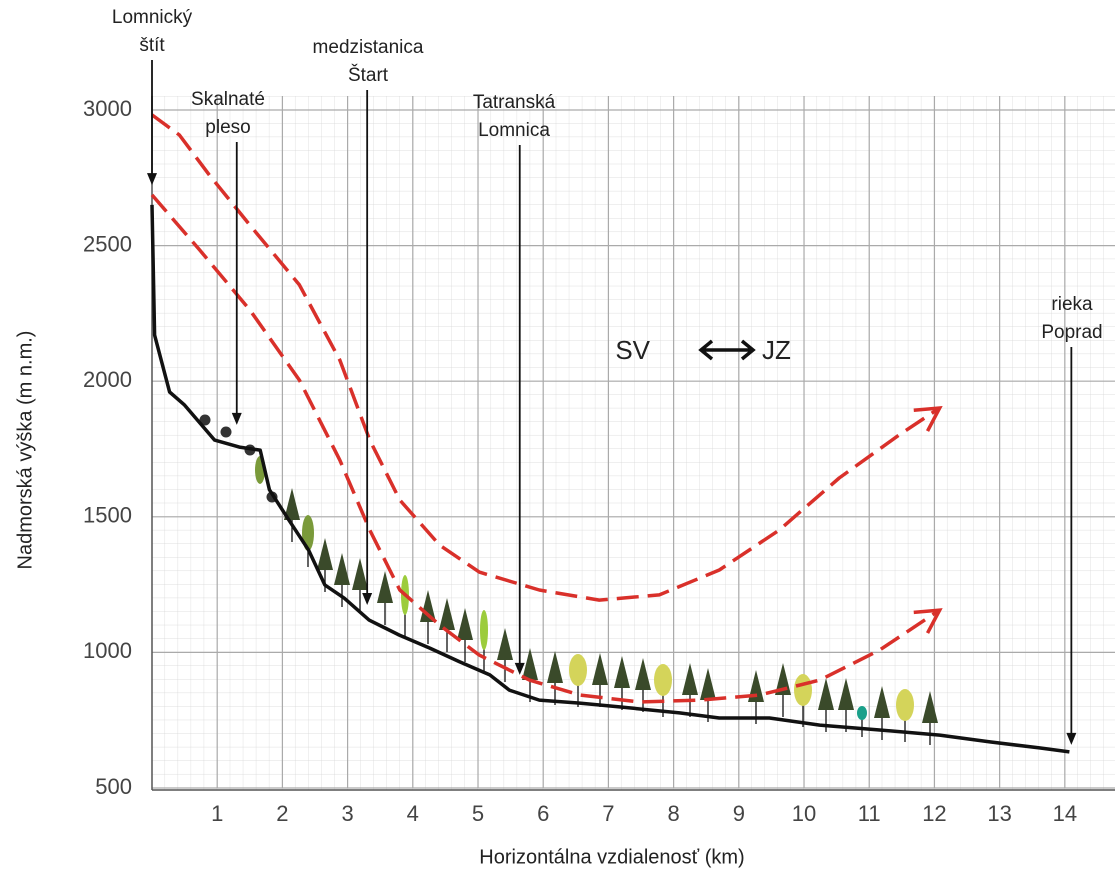  I want to click on annotation-label: pleso, so click(227, 127).